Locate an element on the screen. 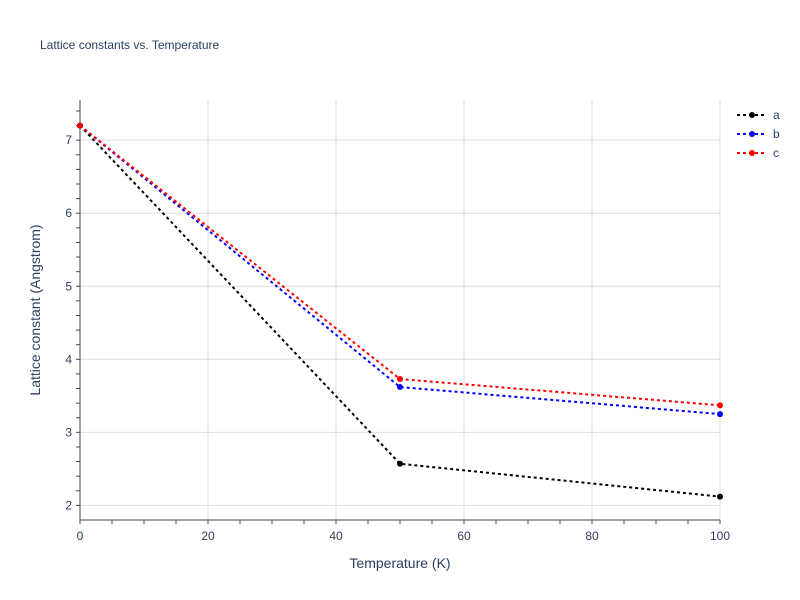  y-axis-title: Lattice constant (Angstrom) is located at coordinates (35, 309).